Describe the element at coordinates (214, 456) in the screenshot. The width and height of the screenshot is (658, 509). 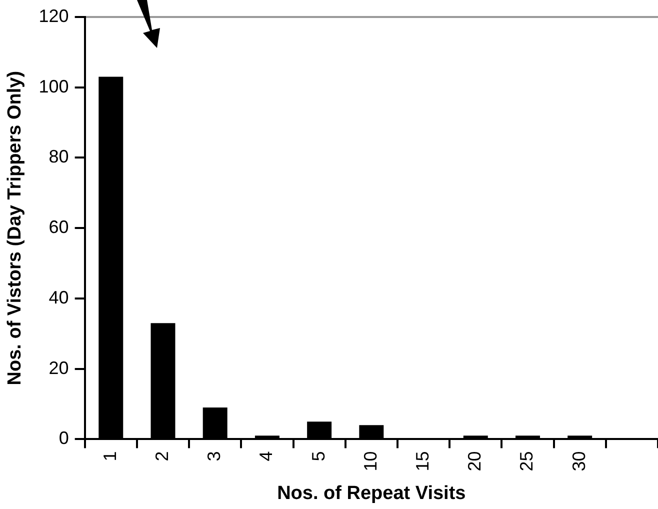
I see `x-tick-label: 3` at that location.